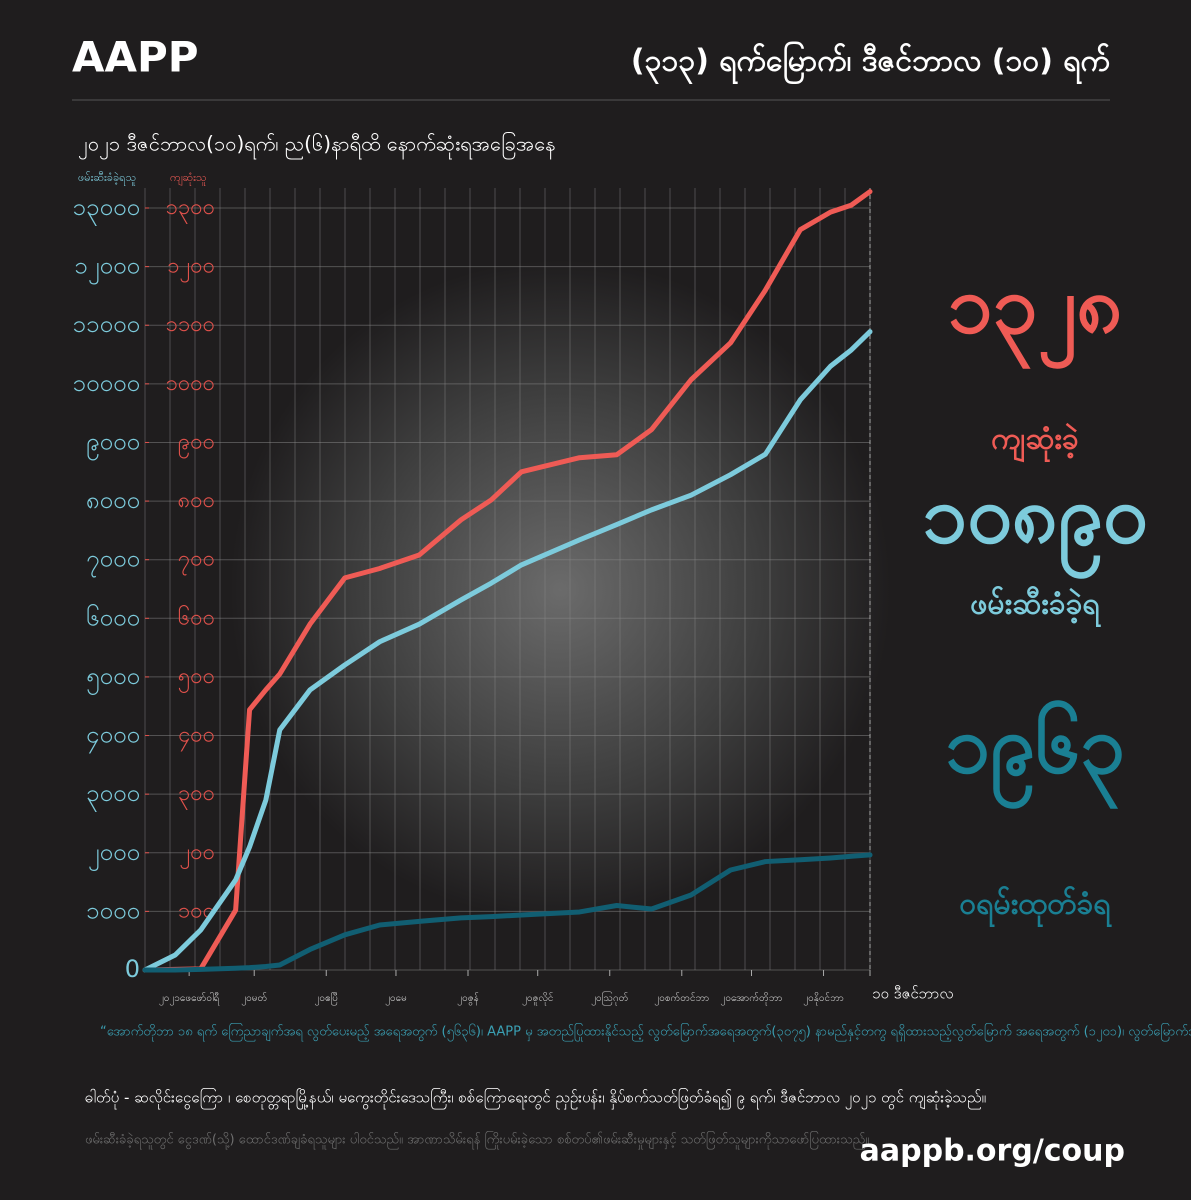  I want to click on highlight-number: ၁၀၈၉၀, so click(1035, 523).